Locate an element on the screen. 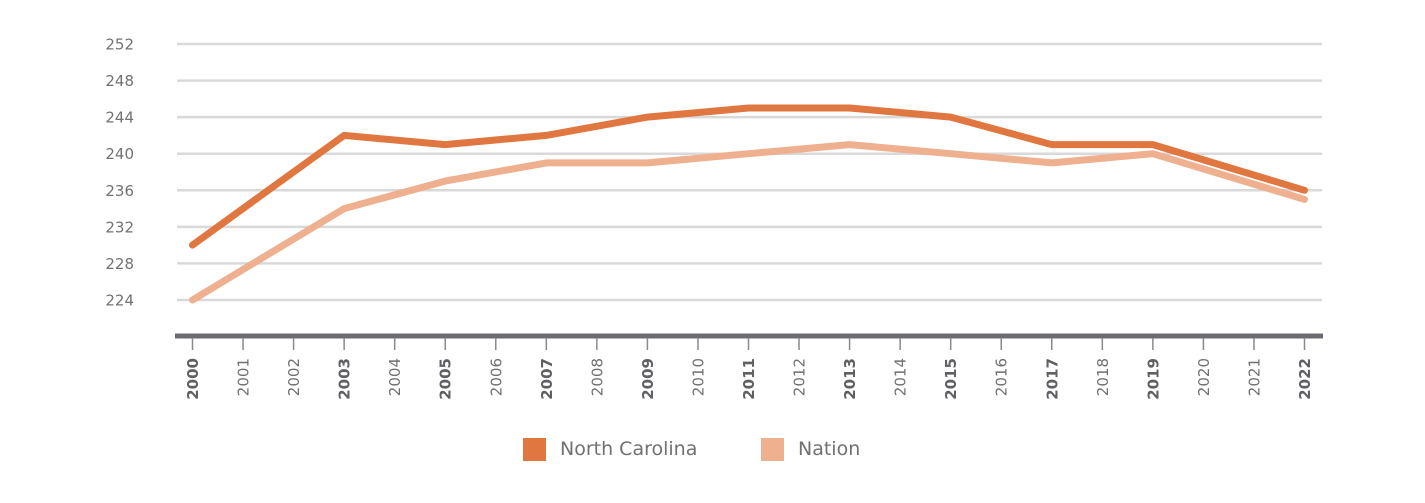 The image size is (1425, 503). x-tick-label-2011: 2011 is located at coordinates (749, 379).